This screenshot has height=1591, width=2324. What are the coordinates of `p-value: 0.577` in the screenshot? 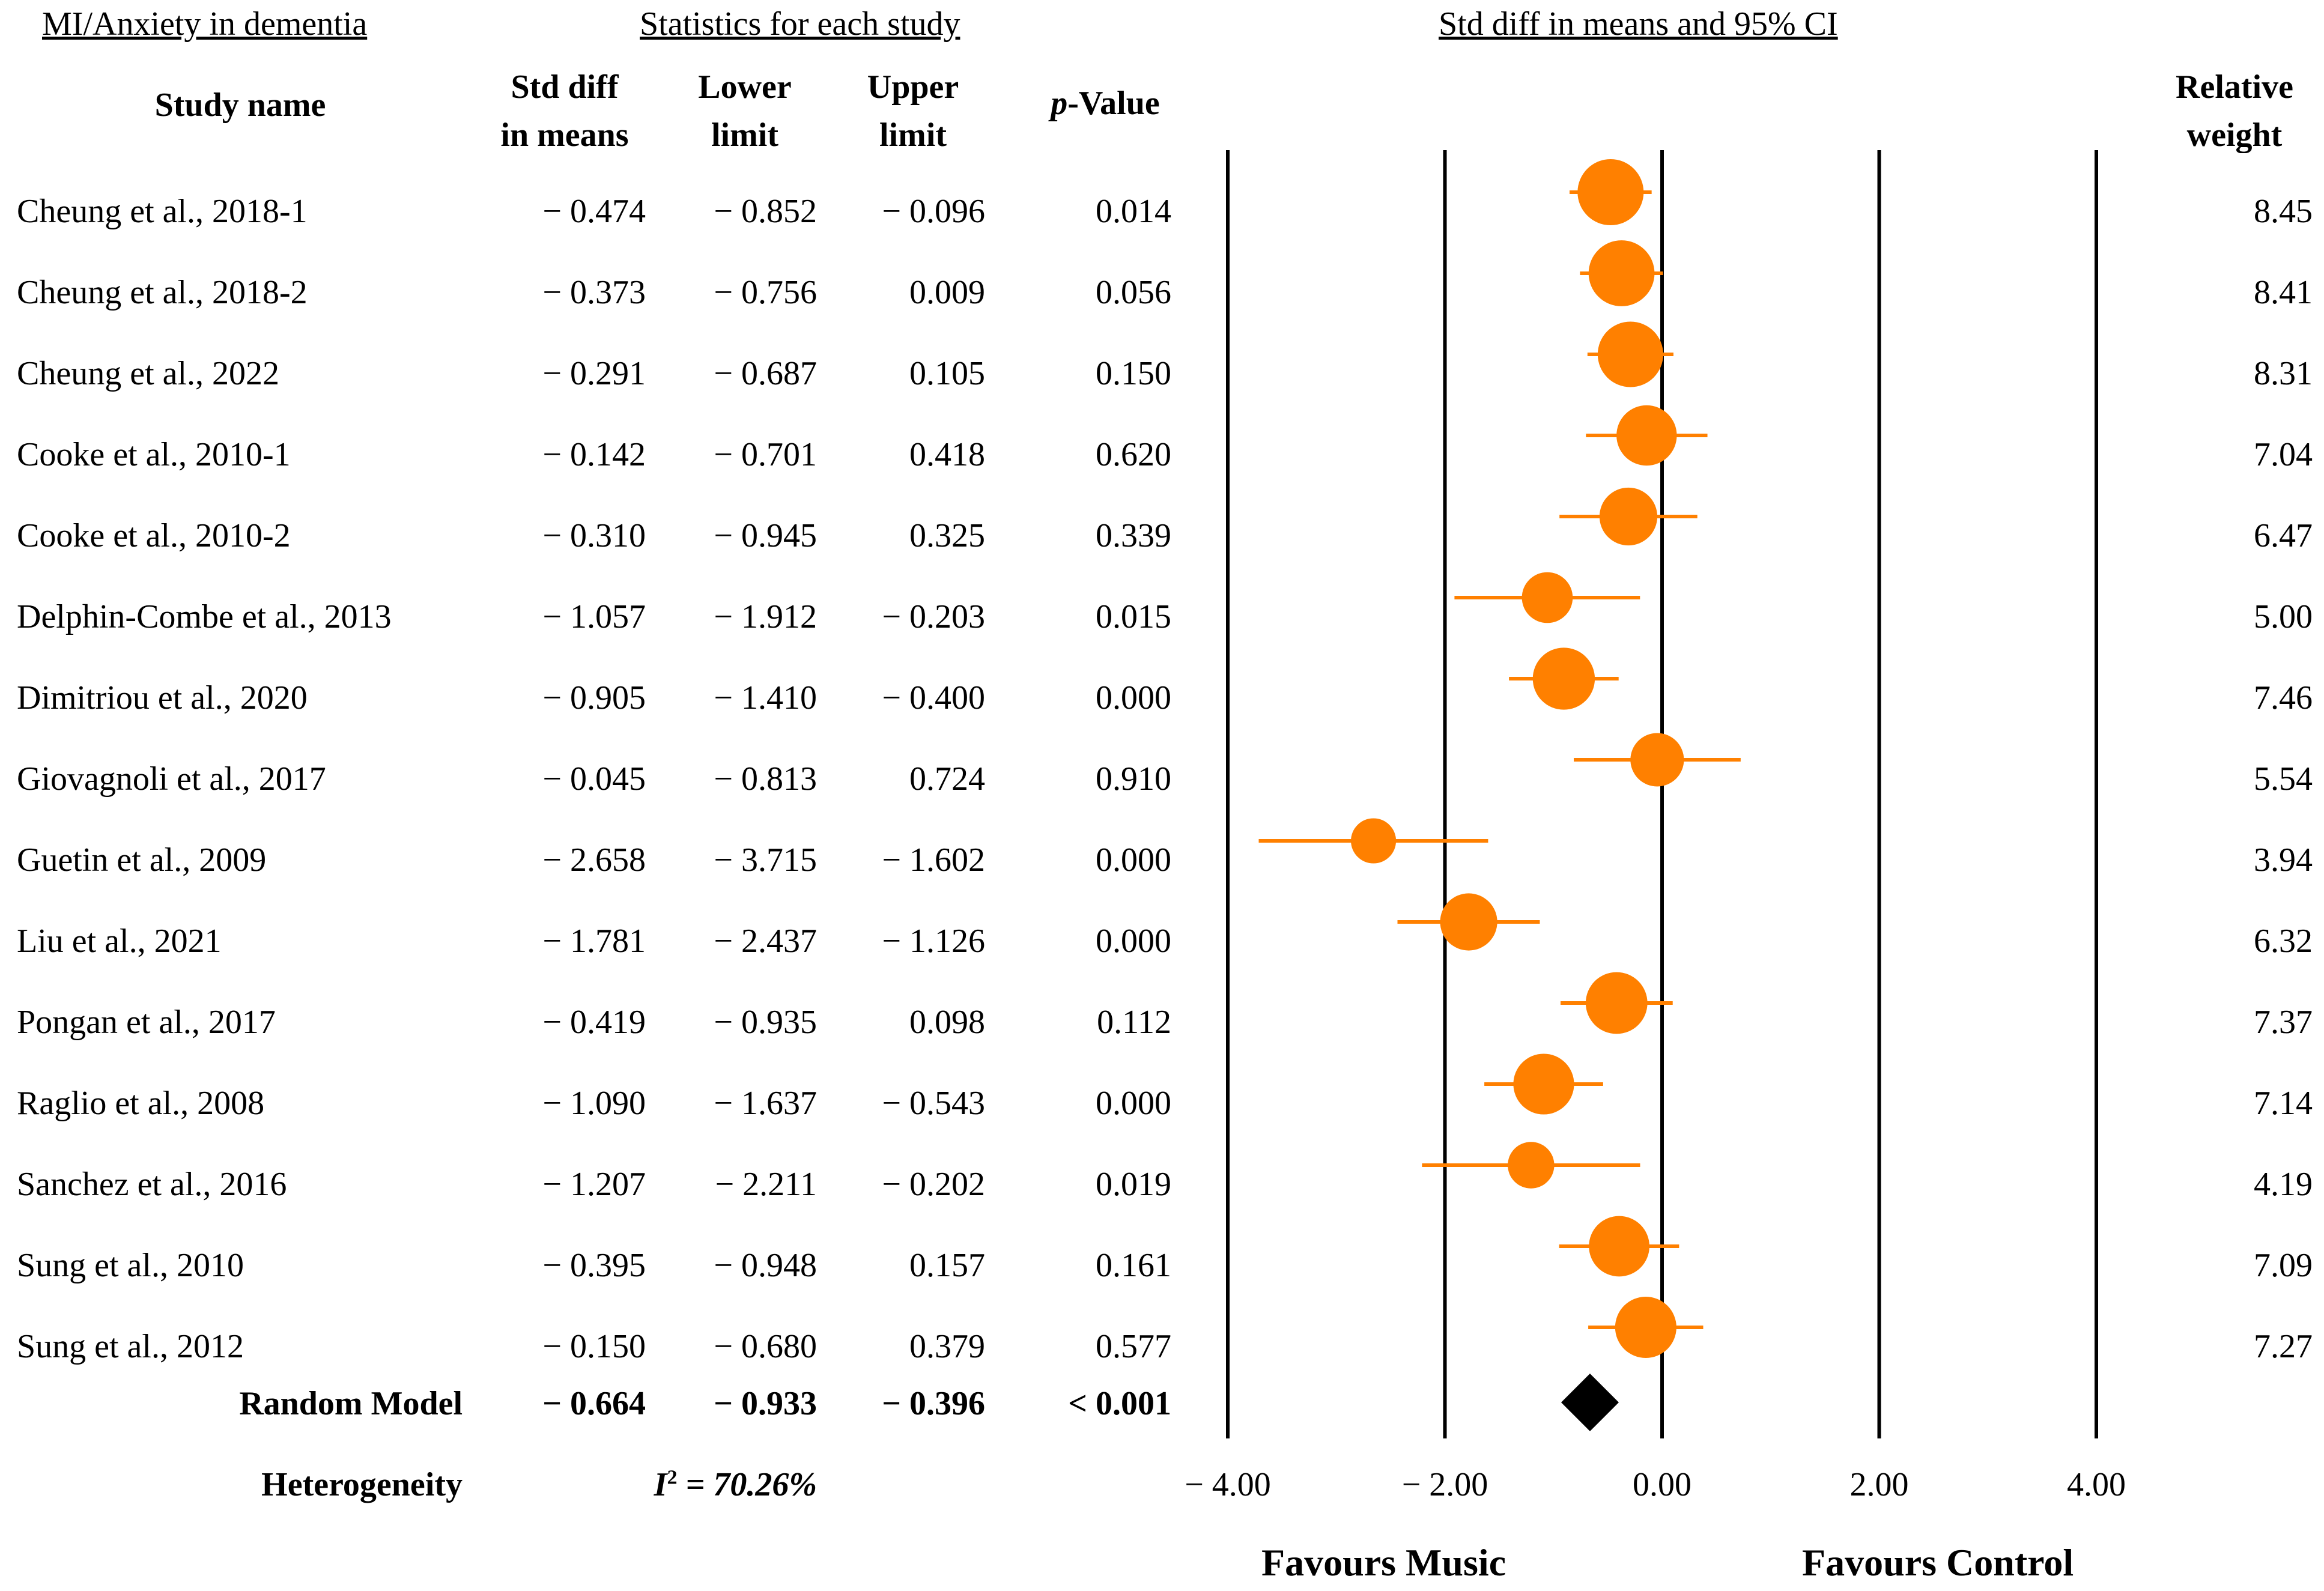 It's located at (1133, 1347).